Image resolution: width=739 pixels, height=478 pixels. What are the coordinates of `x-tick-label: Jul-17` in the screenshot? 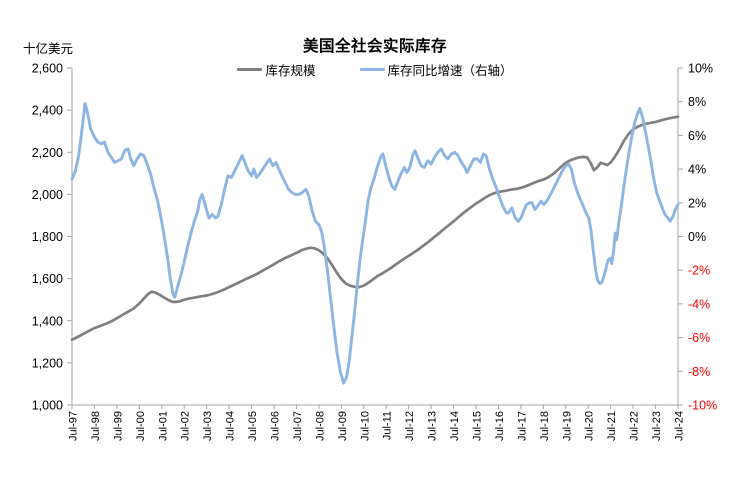 It's located at (522, 426).